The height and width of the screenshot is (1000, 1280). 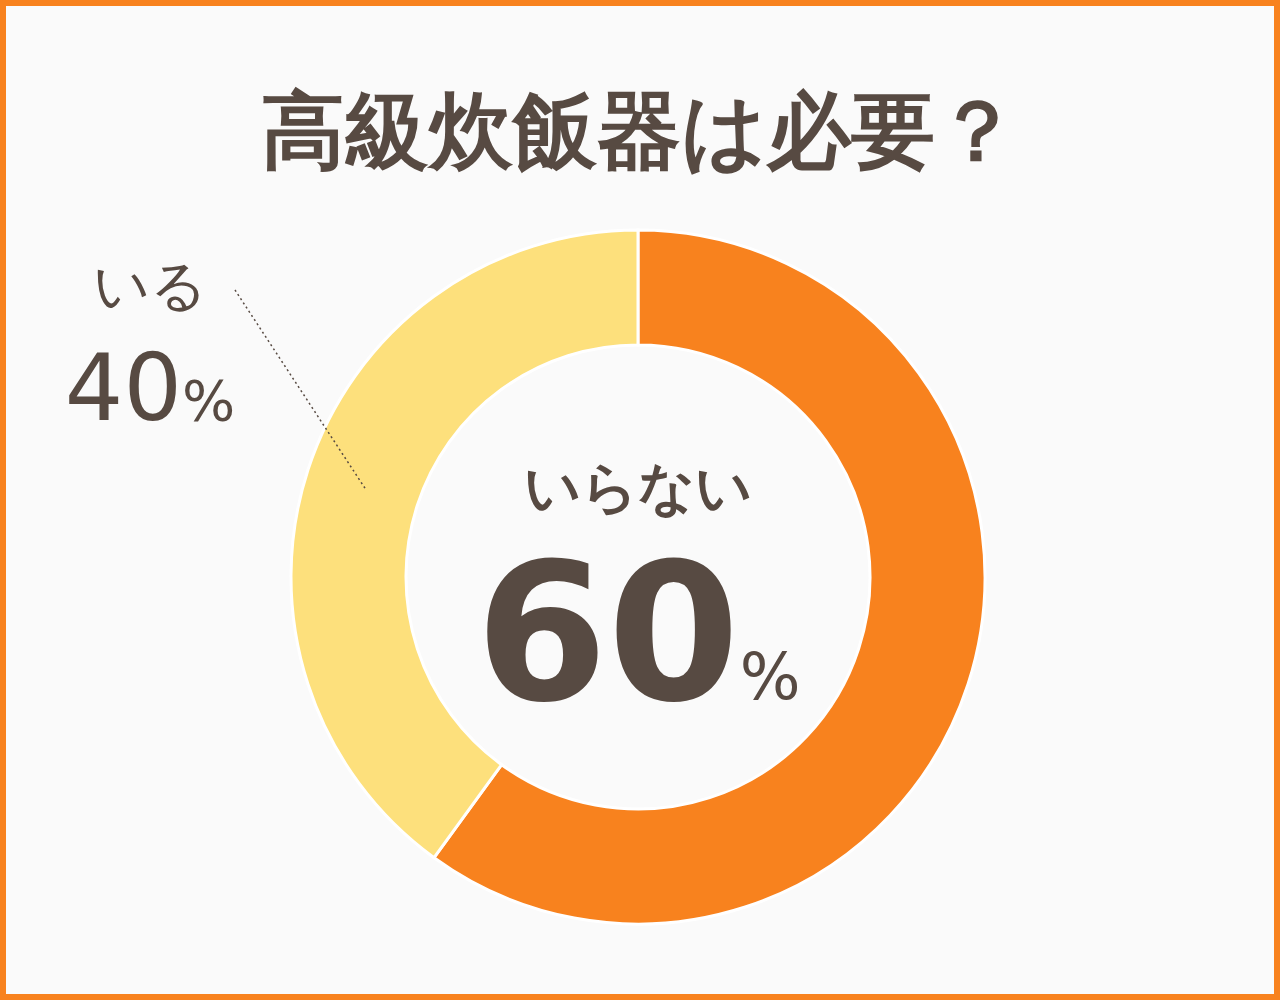 What do you see at coordinates (638, 487) in the screenshot?
I see `slice-label: いらない` at bounding box center [638, 487].